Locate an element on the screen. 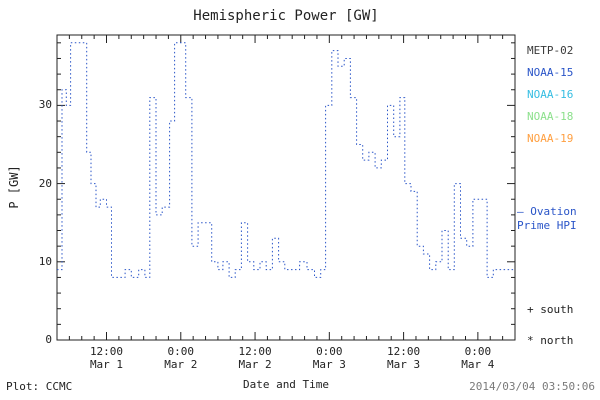 The height and width of the screenshot is (400, 600). legend-item-noaa-18: NOAA-18 is located at coordinates (550, 116).